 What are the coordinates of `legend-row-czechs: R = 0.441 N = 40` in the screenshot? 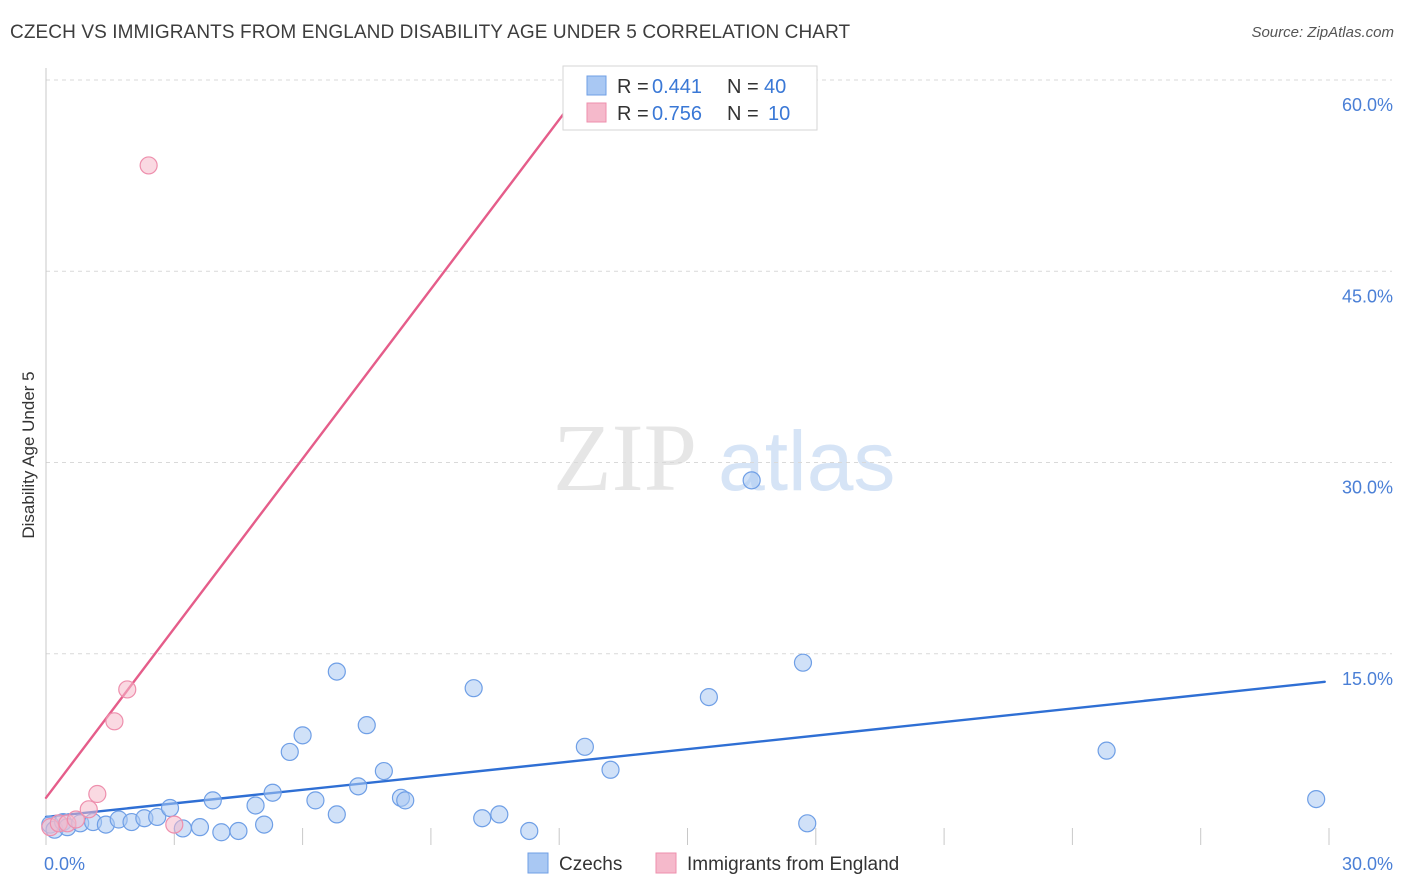 It's located at (686, 86).